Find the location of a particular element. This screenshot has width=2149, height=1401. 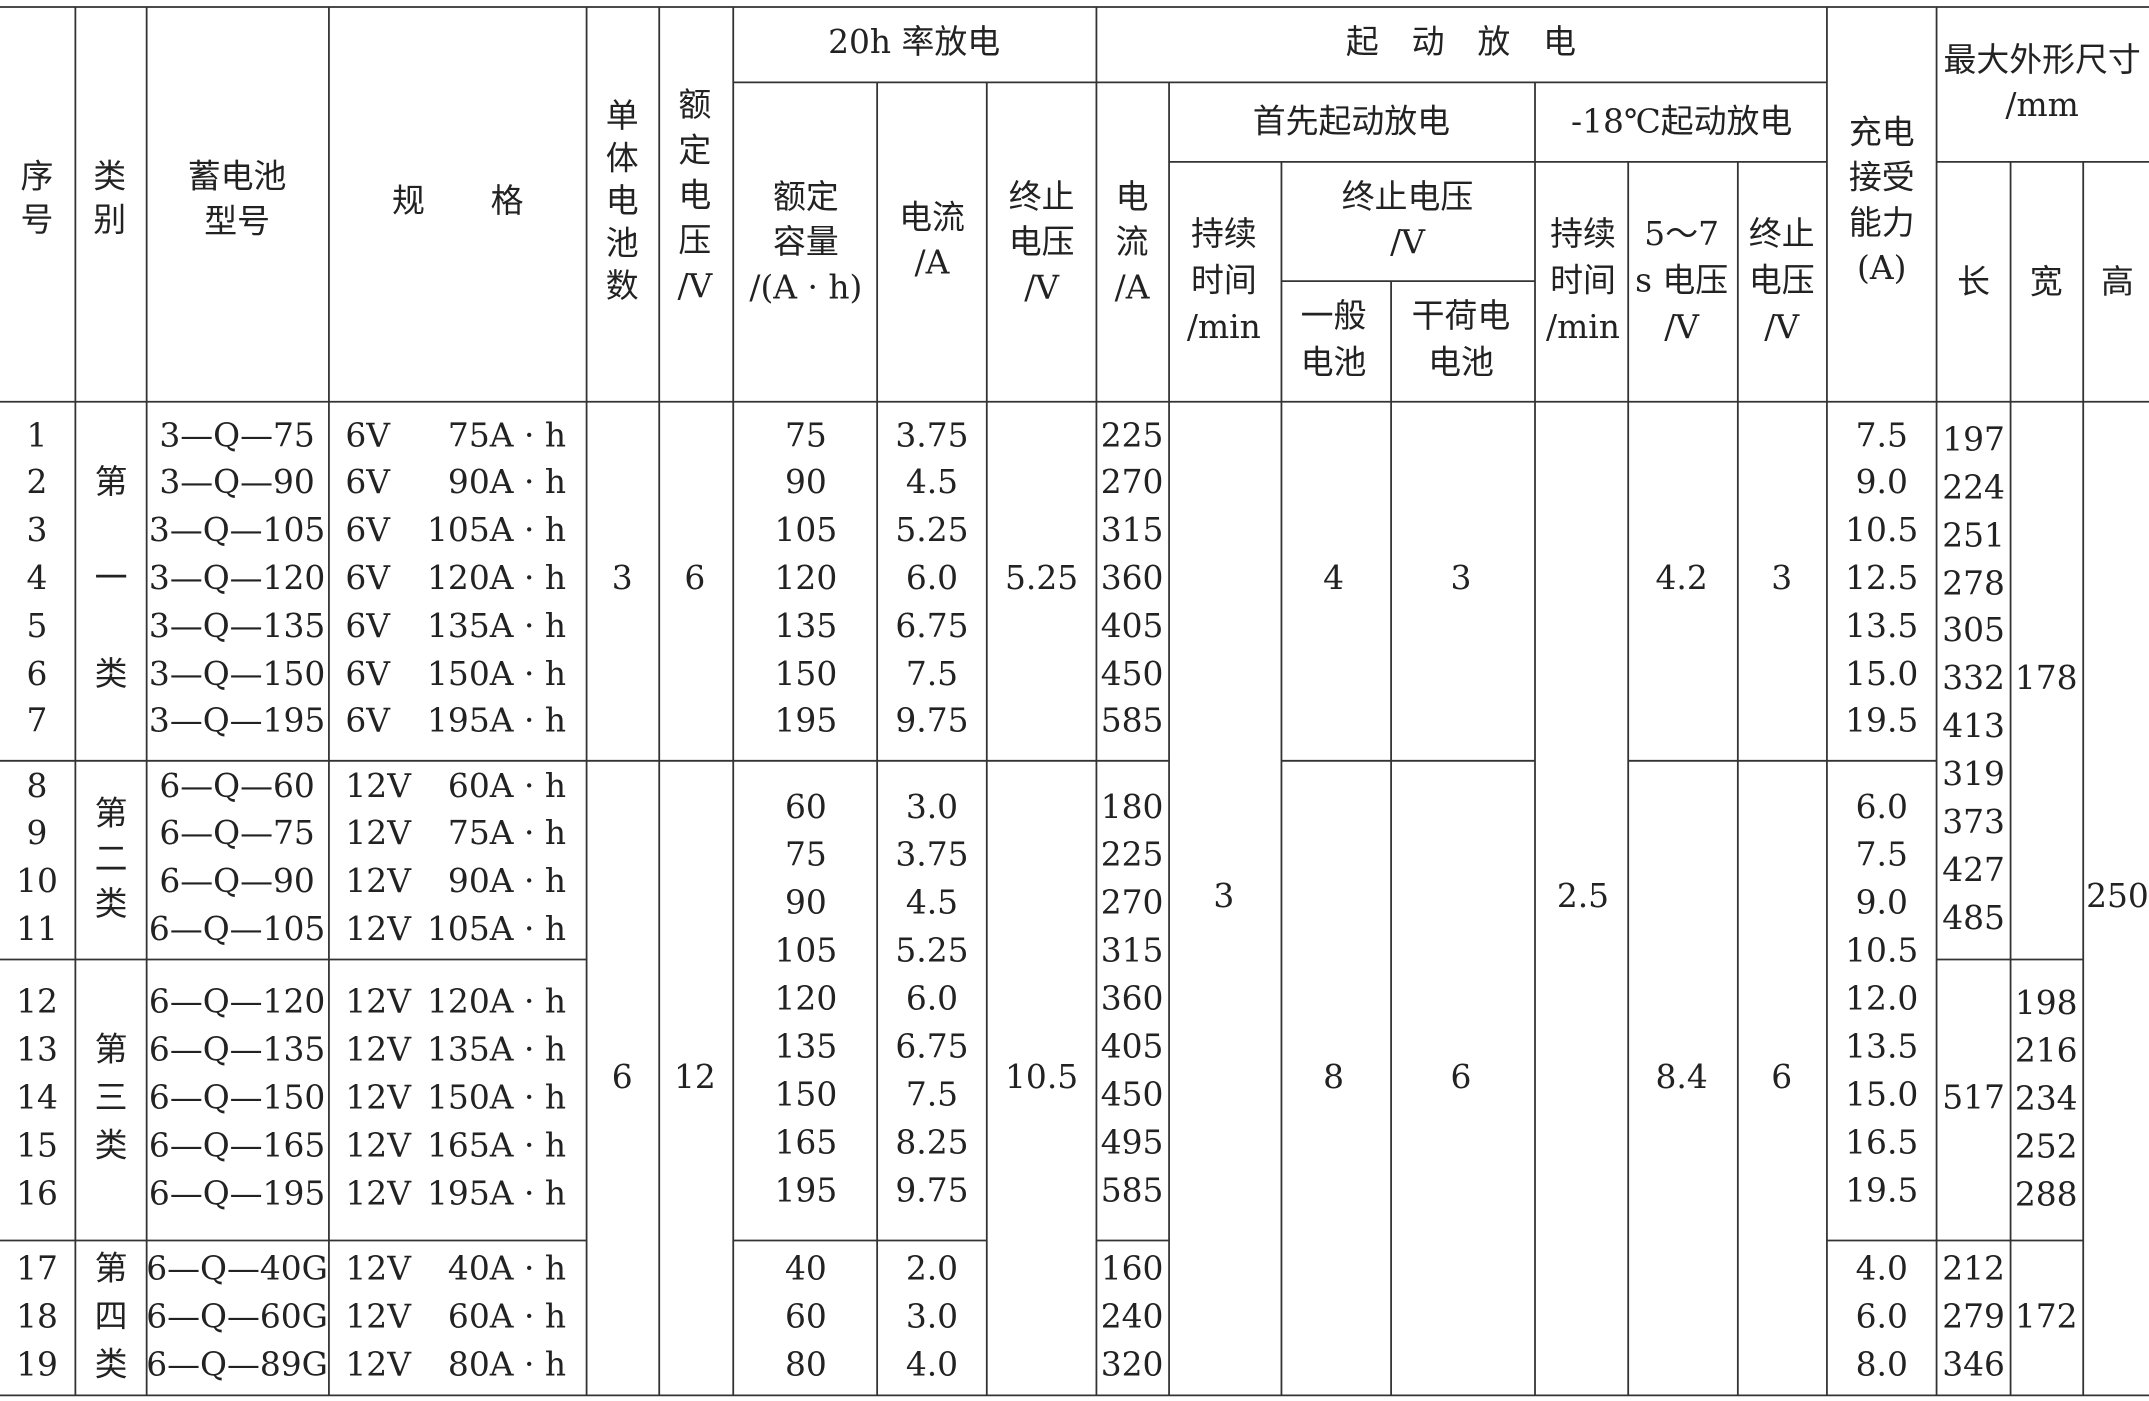

cell-text: 6—Q—165 is located at coordinates (237, 1144).